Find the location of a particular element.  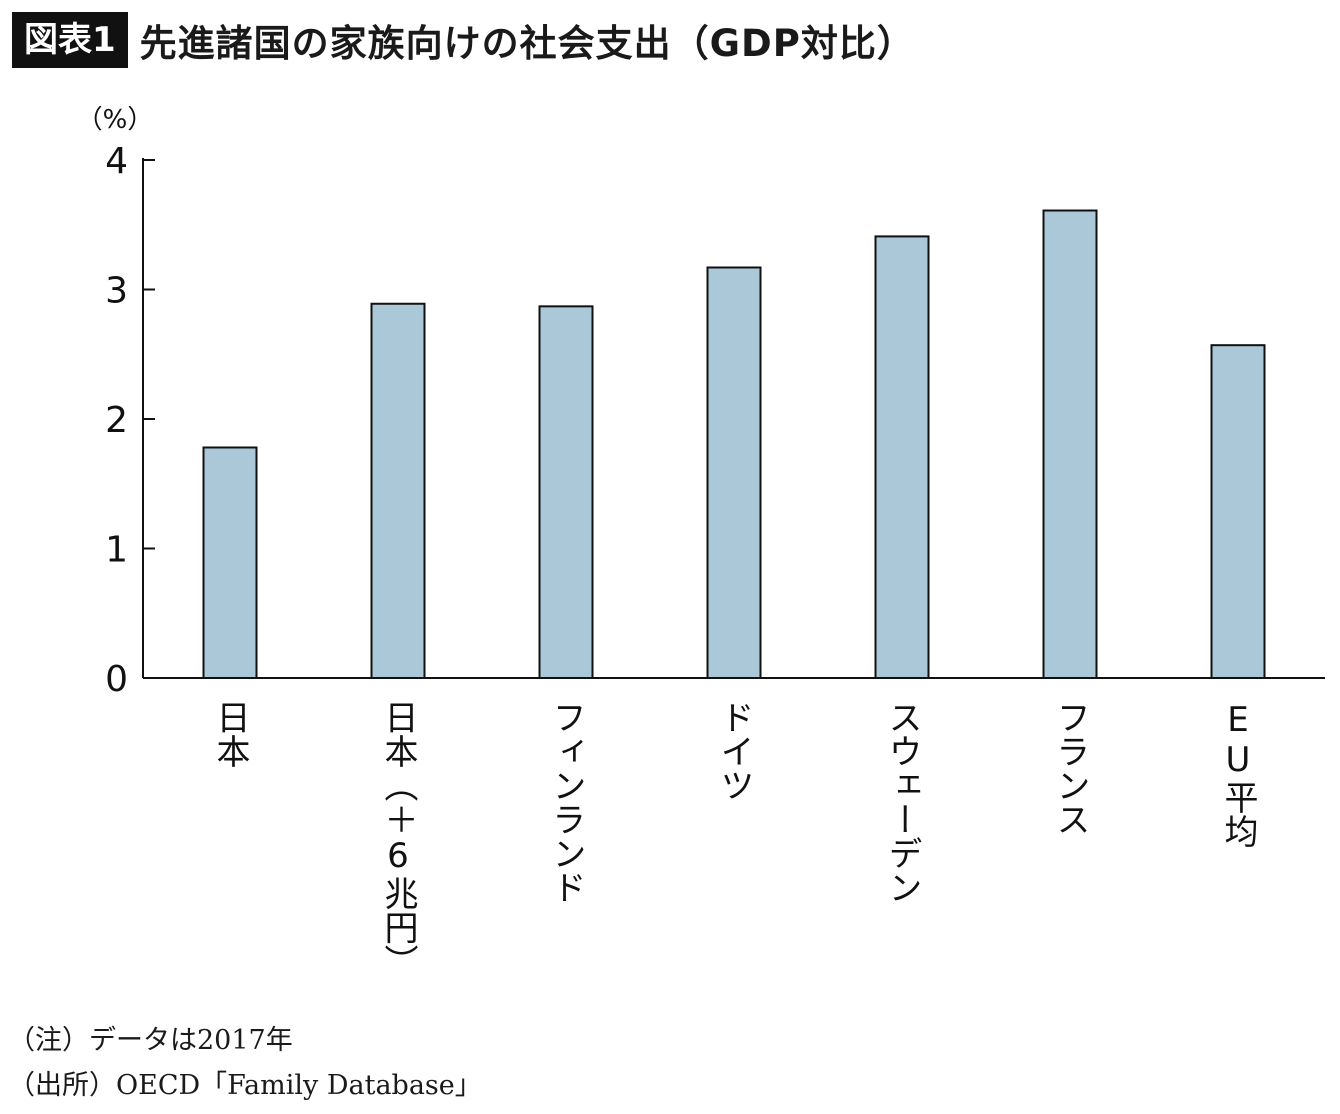

x-category-label: フランス is located at coordinates (1070, 768).